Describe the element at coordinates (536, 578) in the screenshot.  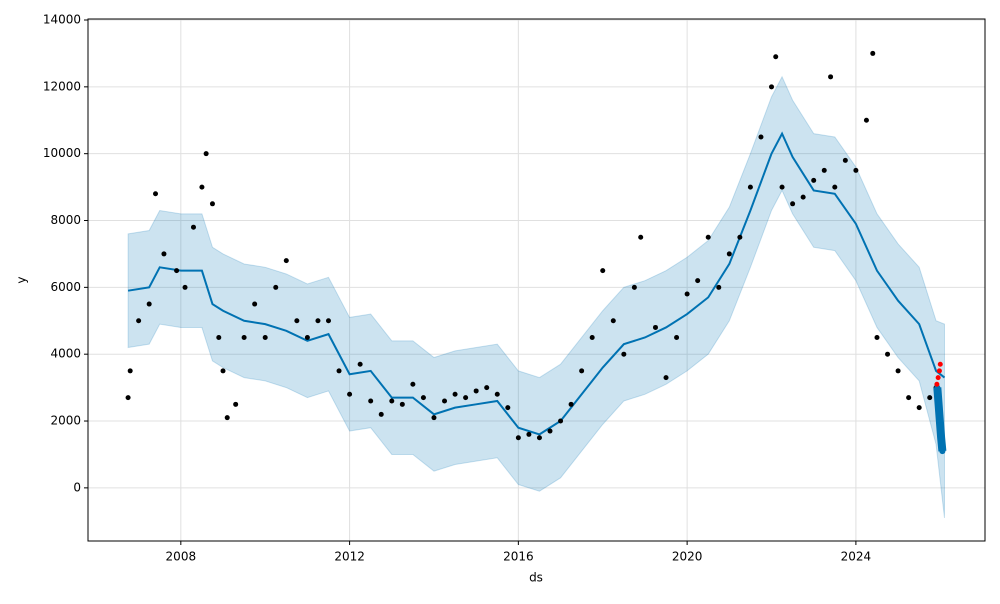
I see `x-axis-label: ds` at that location.